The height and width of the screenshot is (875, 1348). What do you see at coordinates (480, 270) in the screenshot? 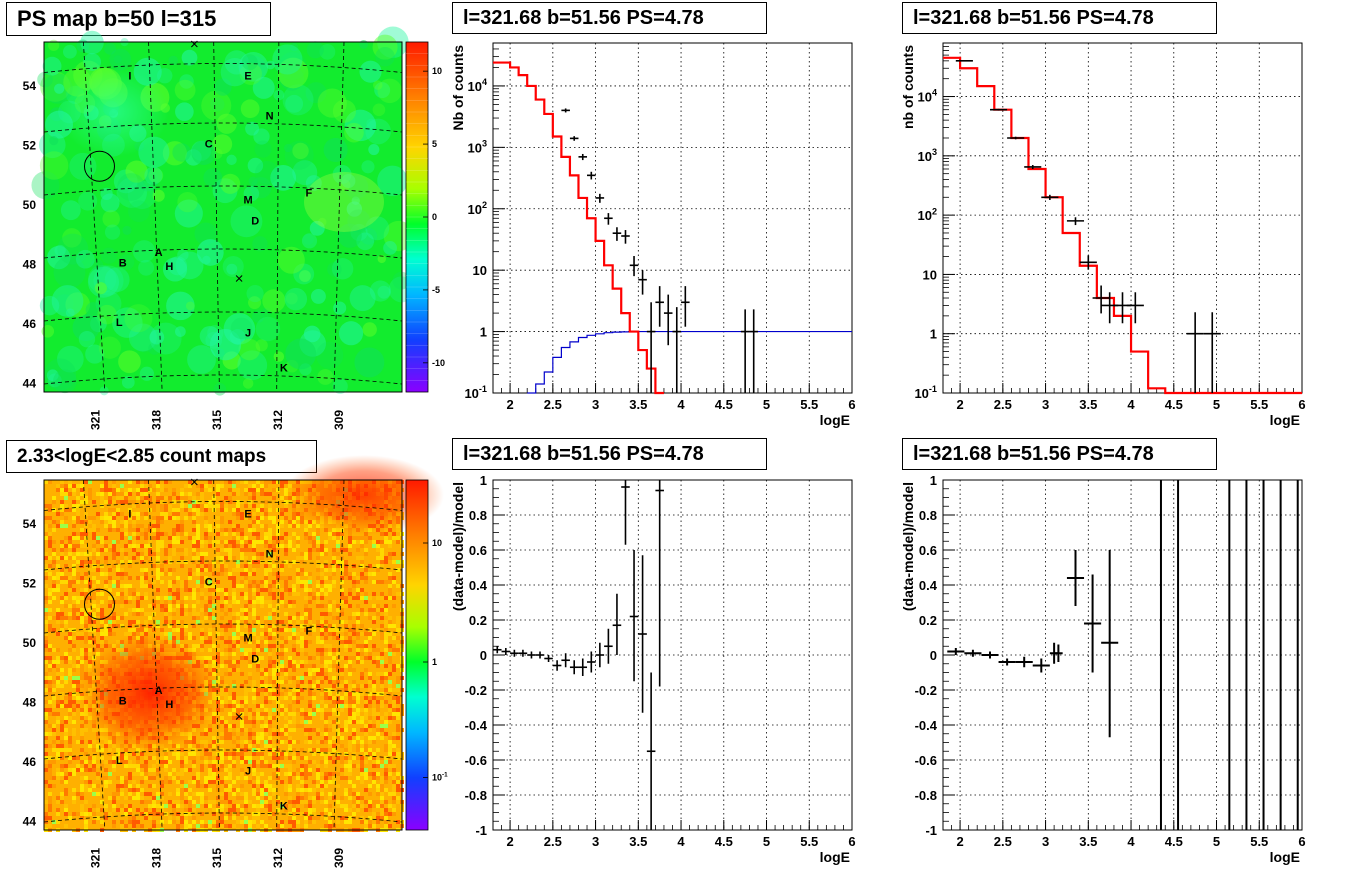
I see `spec1-ytick-label: 10` at bounding box center [480, 270].